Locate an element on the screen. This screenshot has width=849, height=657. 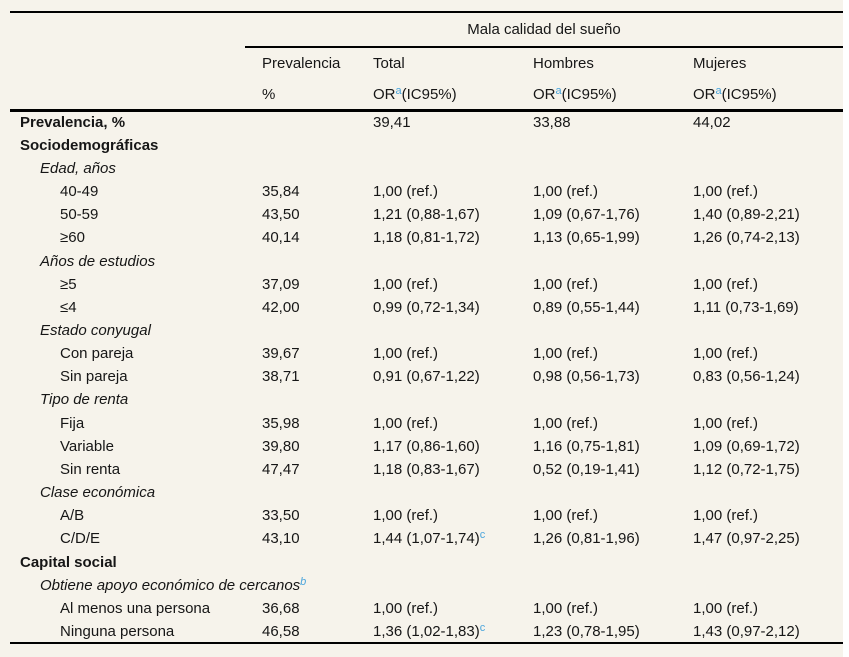
row-label-text: Capital social is located at coordinates (68, 562).